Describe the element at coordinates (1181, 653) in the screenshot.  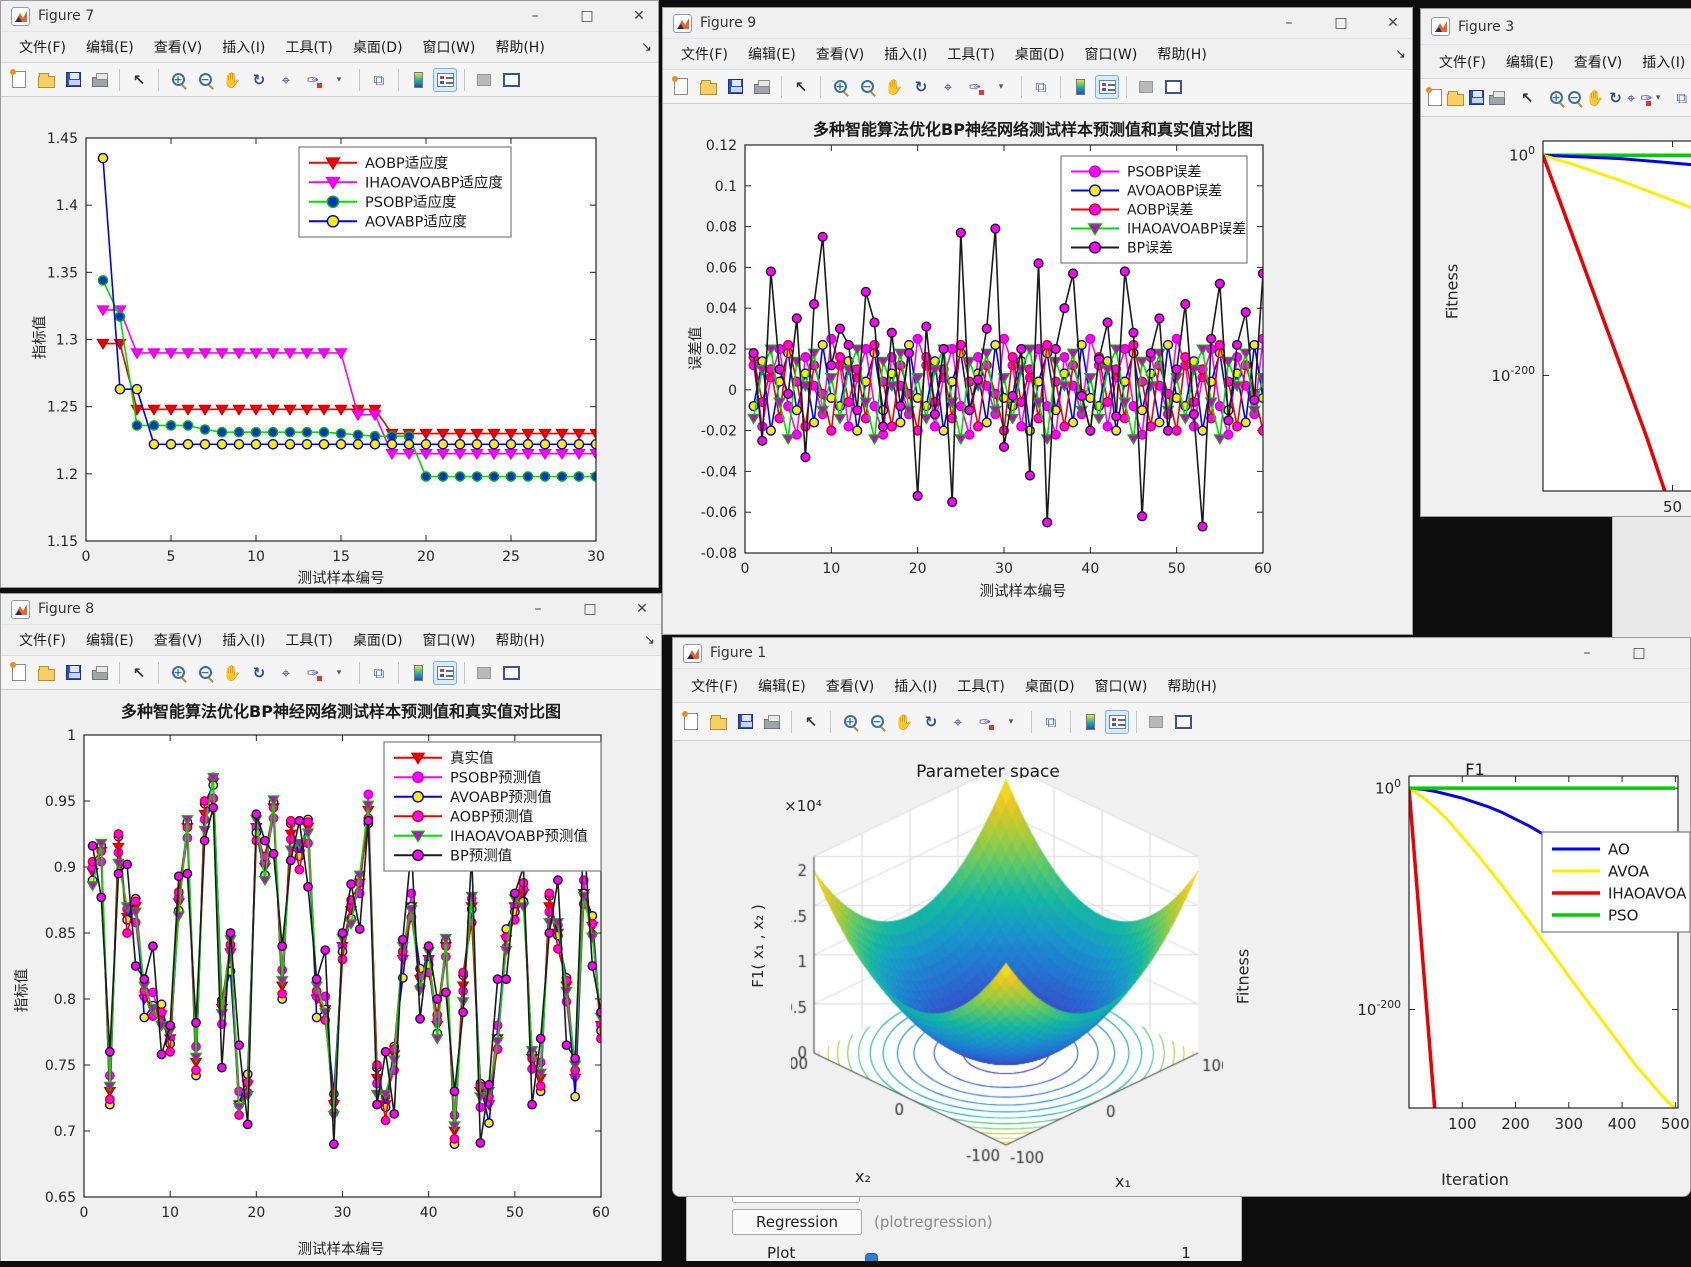
I see `figure1-titlebar: Figure 1 – □` at that location.